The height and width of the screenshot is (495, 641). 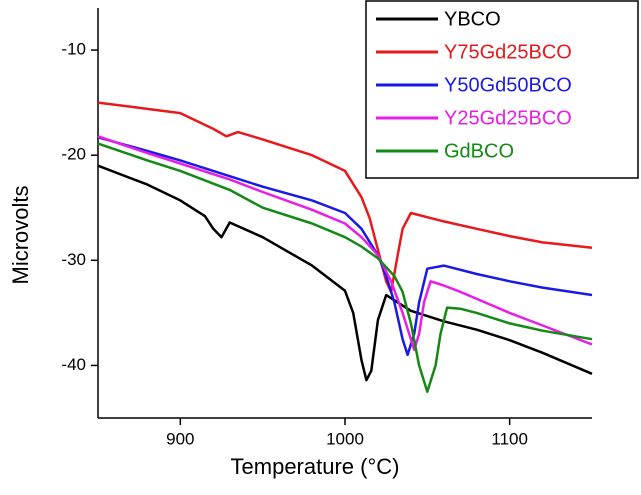 What do you see at coordinates (315, 466) in the screenshot?
I see `x-axis-label: Temperature (°C)` at bounding box center [315, 466].